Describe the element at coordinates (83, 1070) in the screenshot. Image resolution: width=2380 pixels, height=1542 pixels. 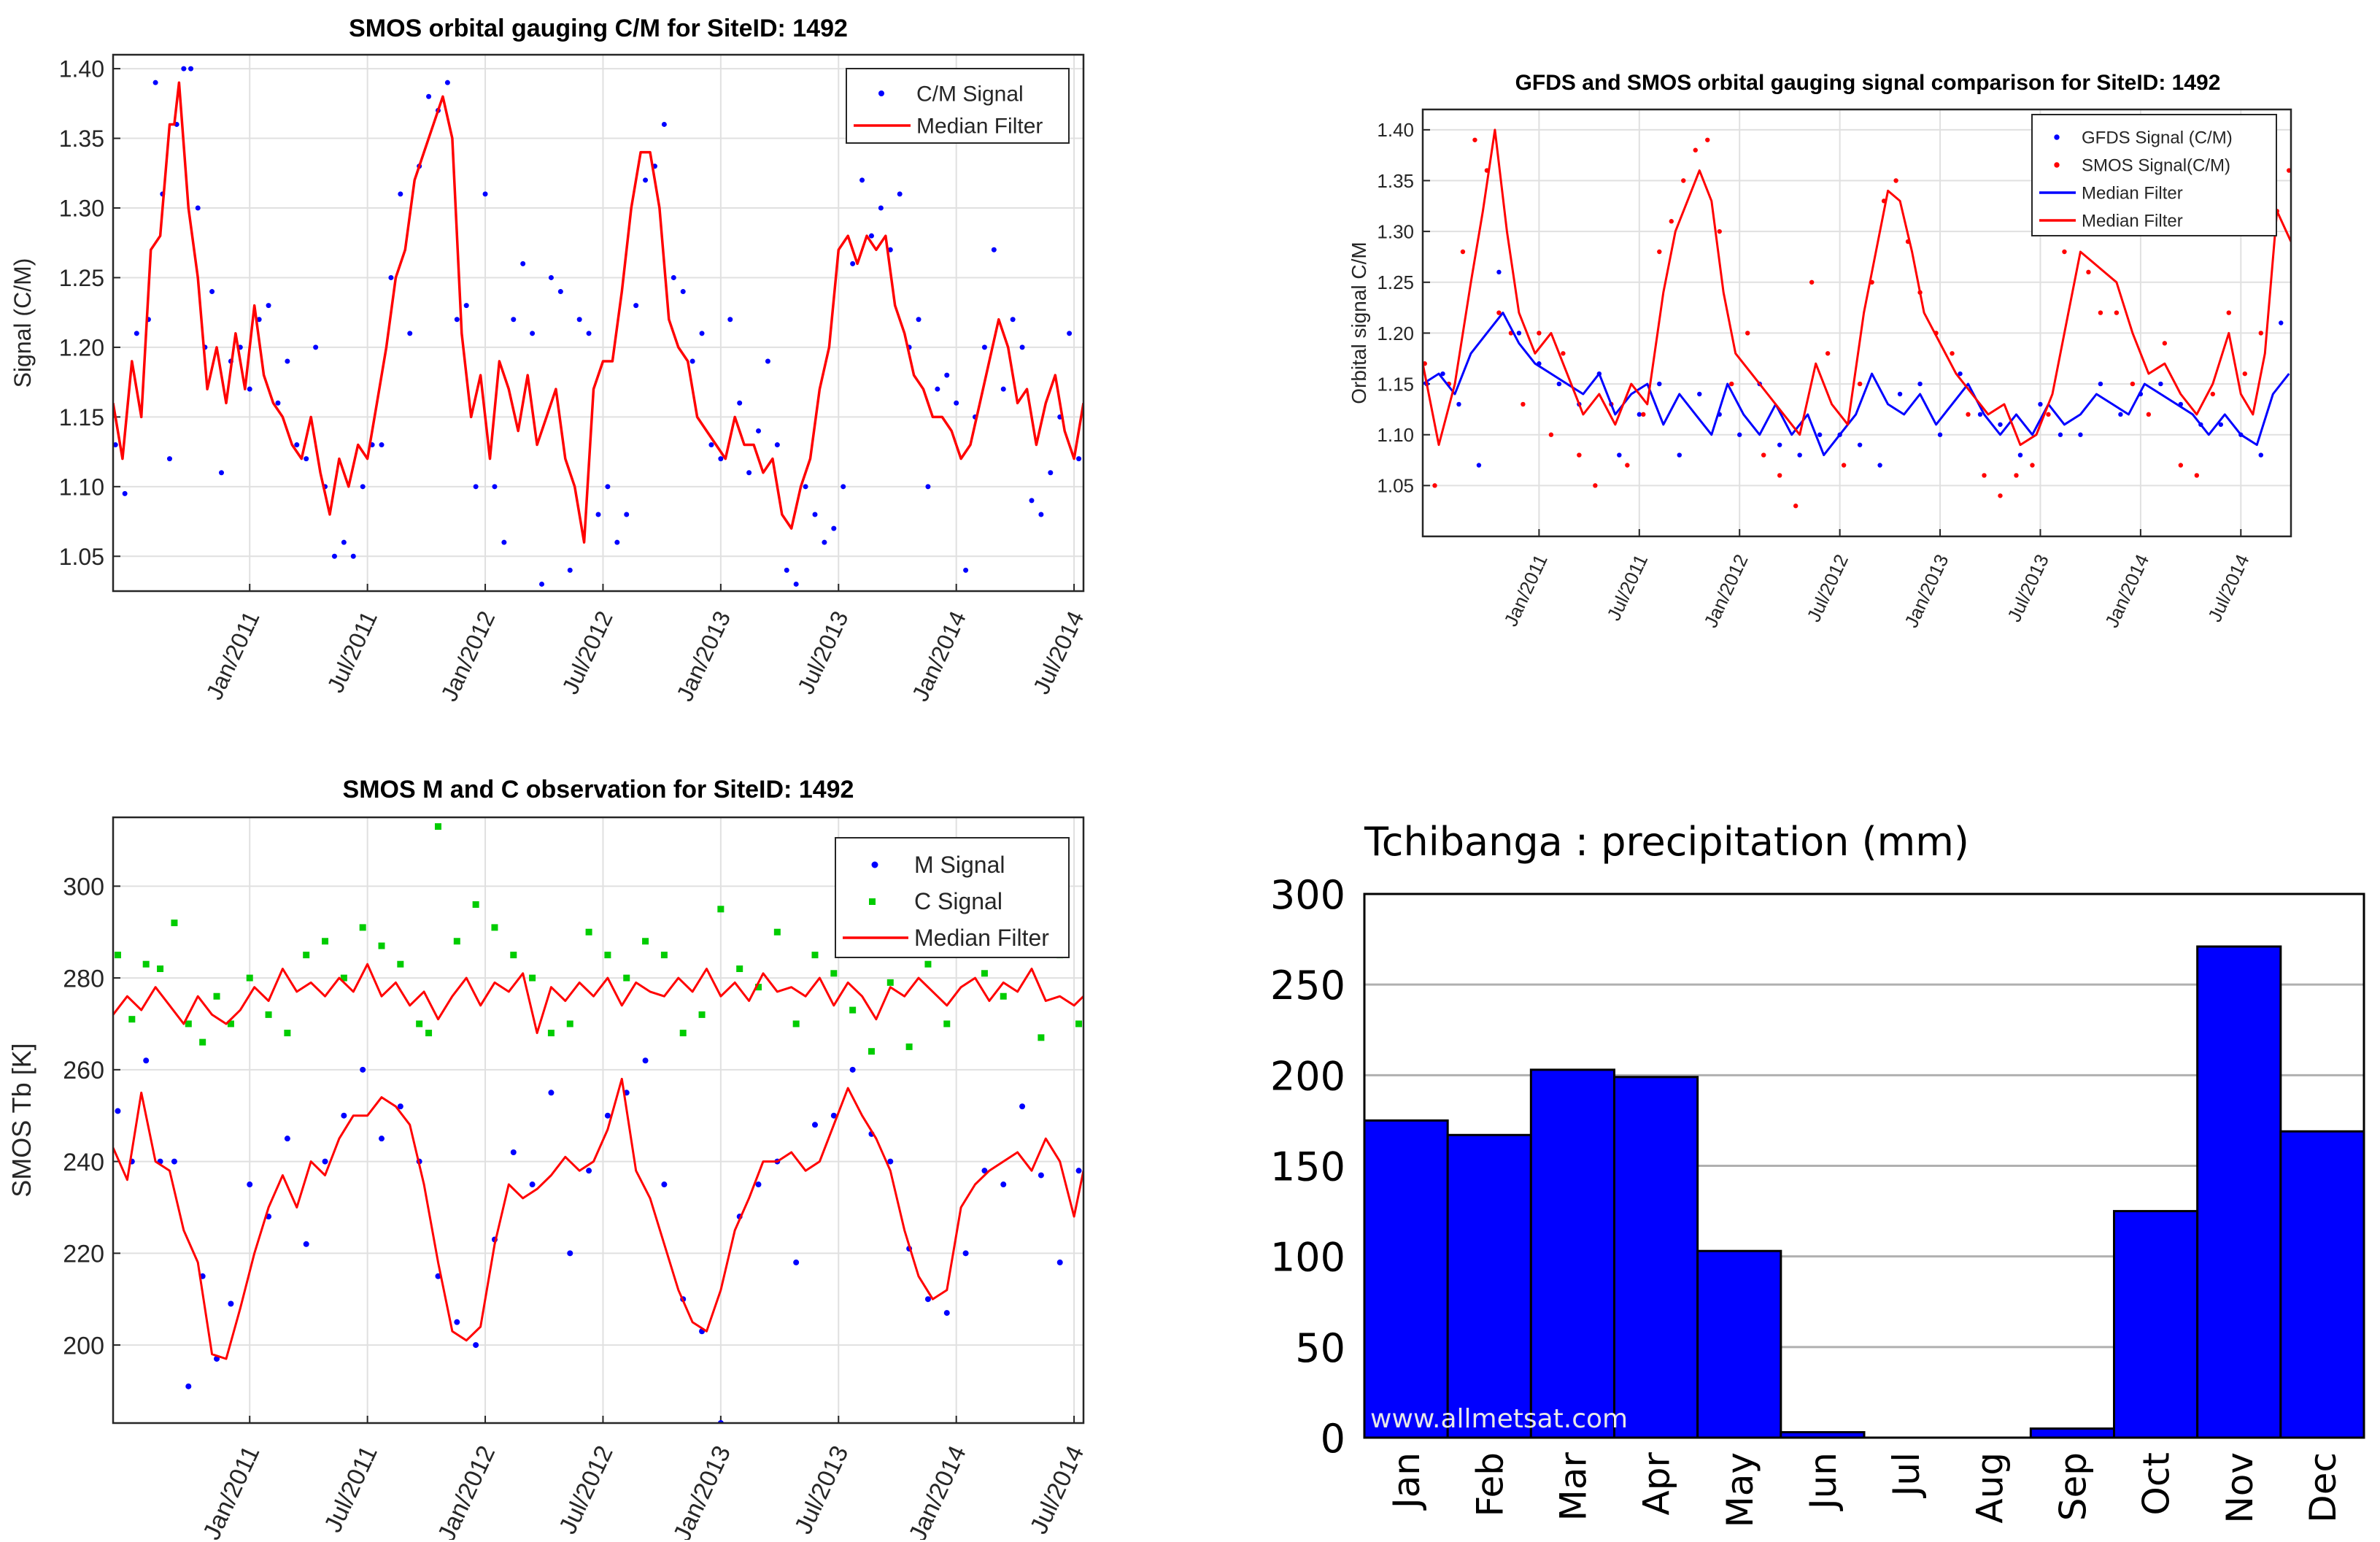
I see `y-tick-label: 260` at that location.